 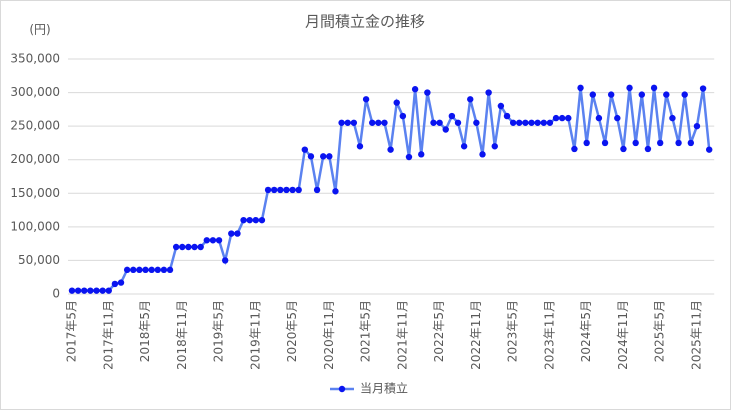 I want to click on x-tick-label: 2021年5月, so click(x=366, y=331).